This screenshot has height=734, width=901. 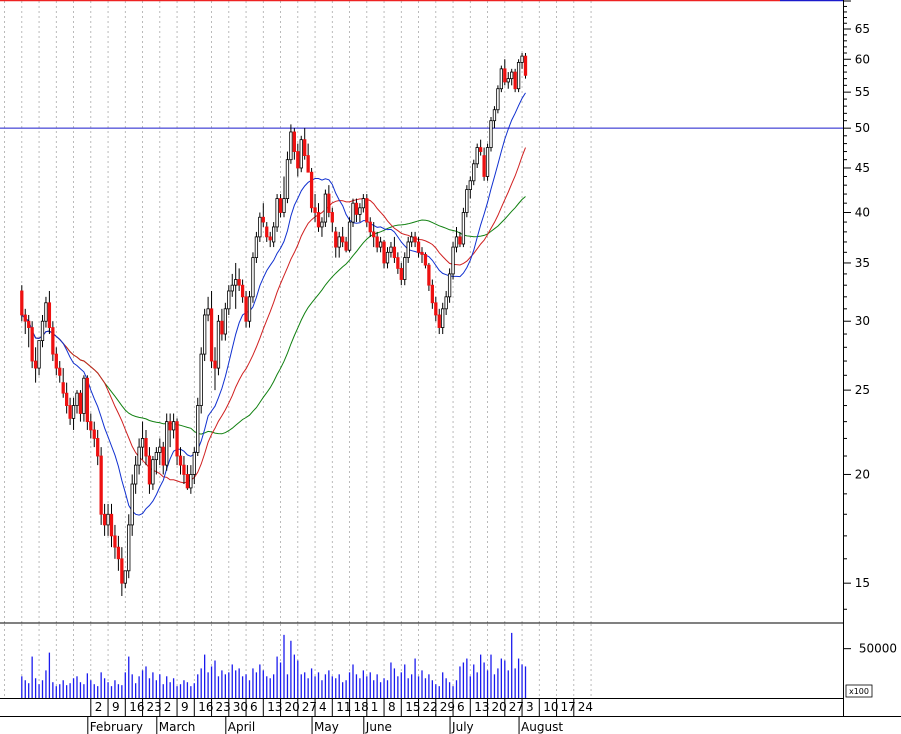 I want to click on price-tick-label: 30, so click(x=862, y=321).